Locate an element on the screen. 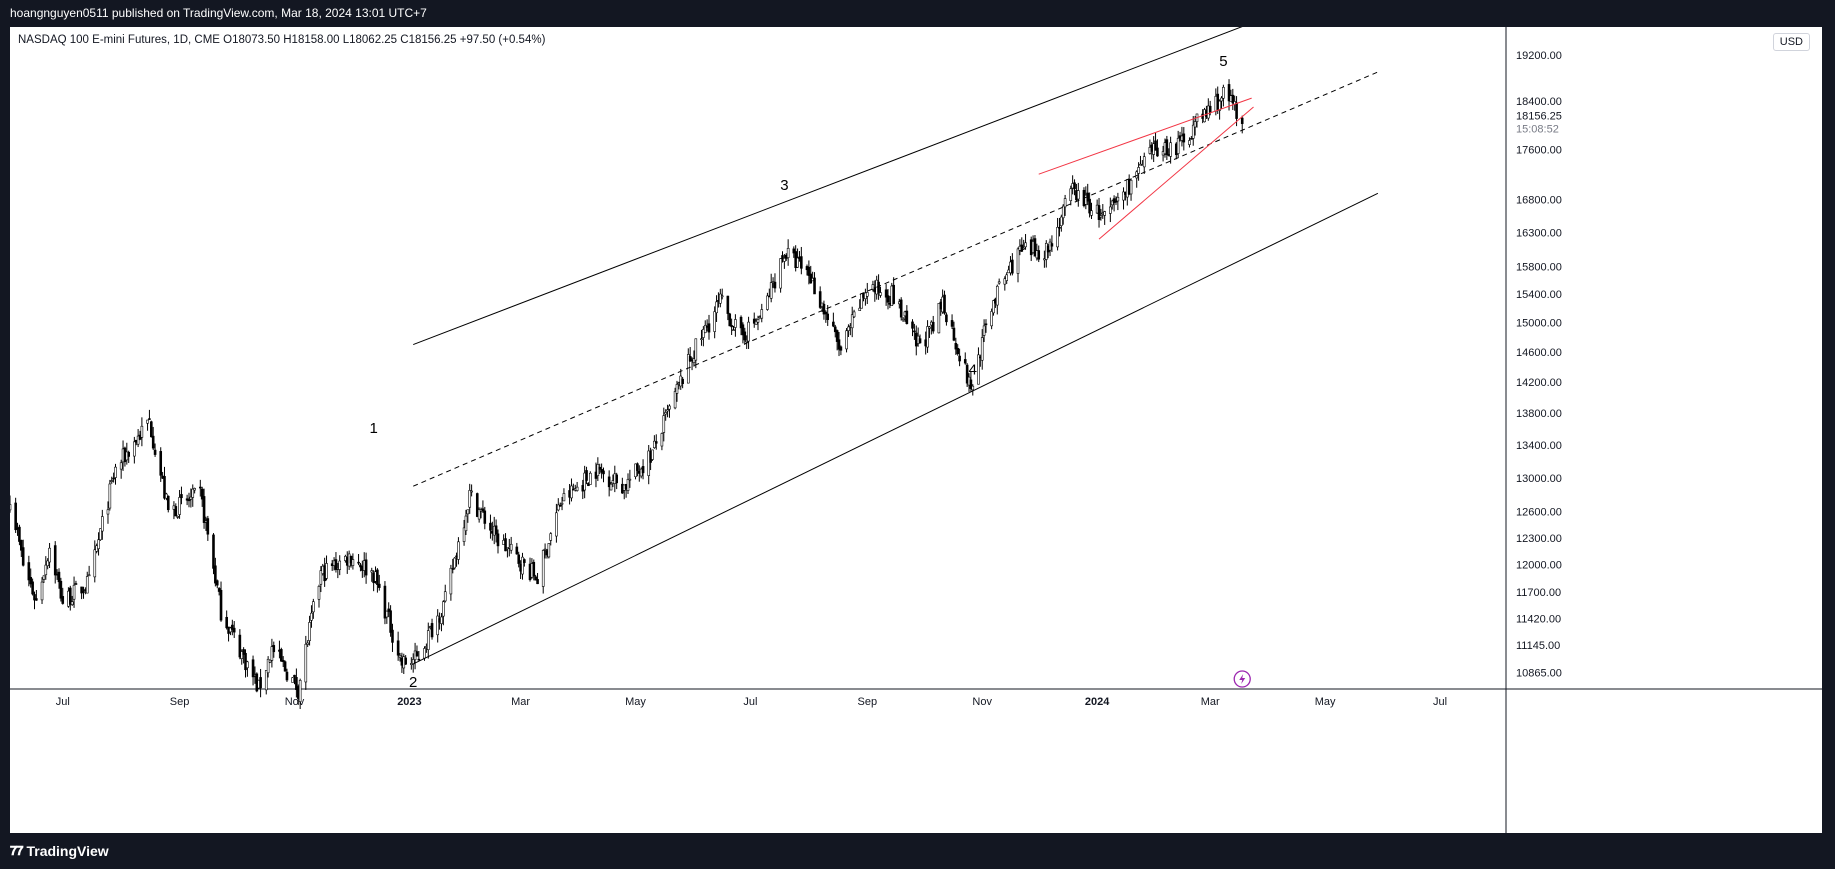  wave-label: 5 is located at coordinates (1223, 61).